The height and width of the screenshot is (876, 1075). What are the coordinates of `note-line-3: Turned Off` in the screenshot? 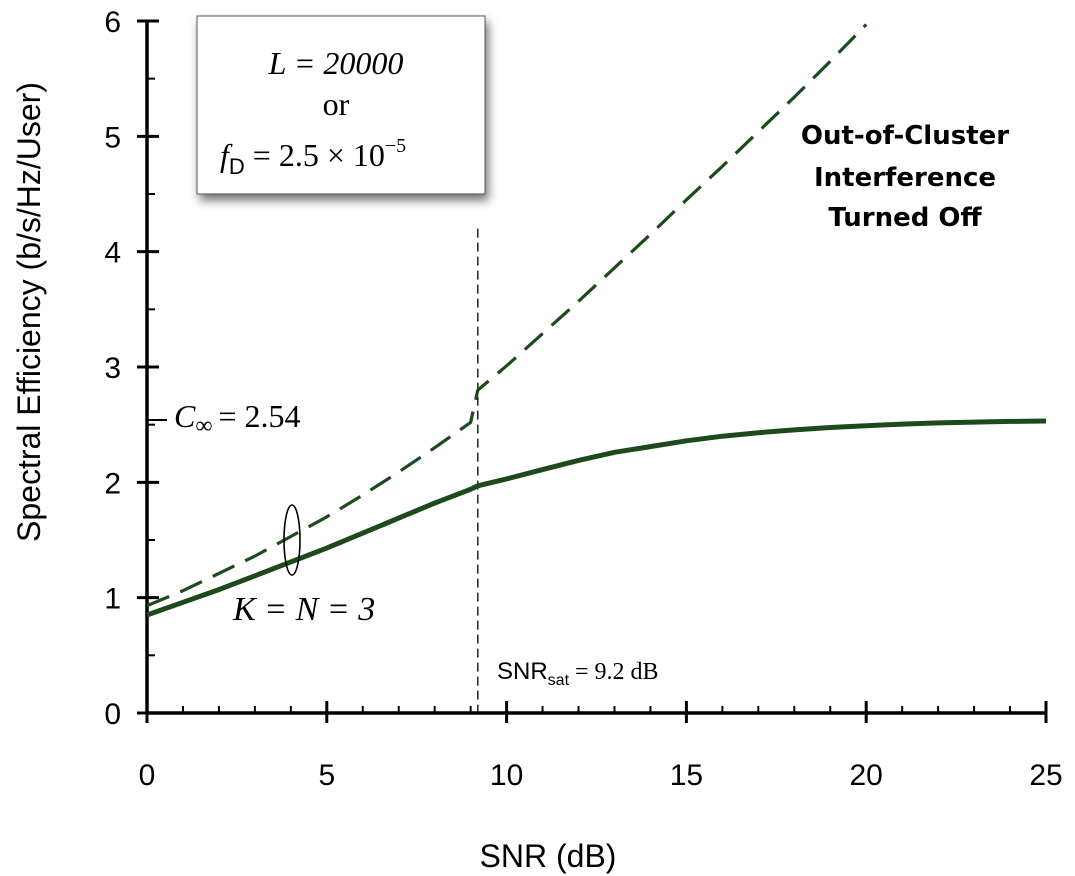 It's located at (905, 218).